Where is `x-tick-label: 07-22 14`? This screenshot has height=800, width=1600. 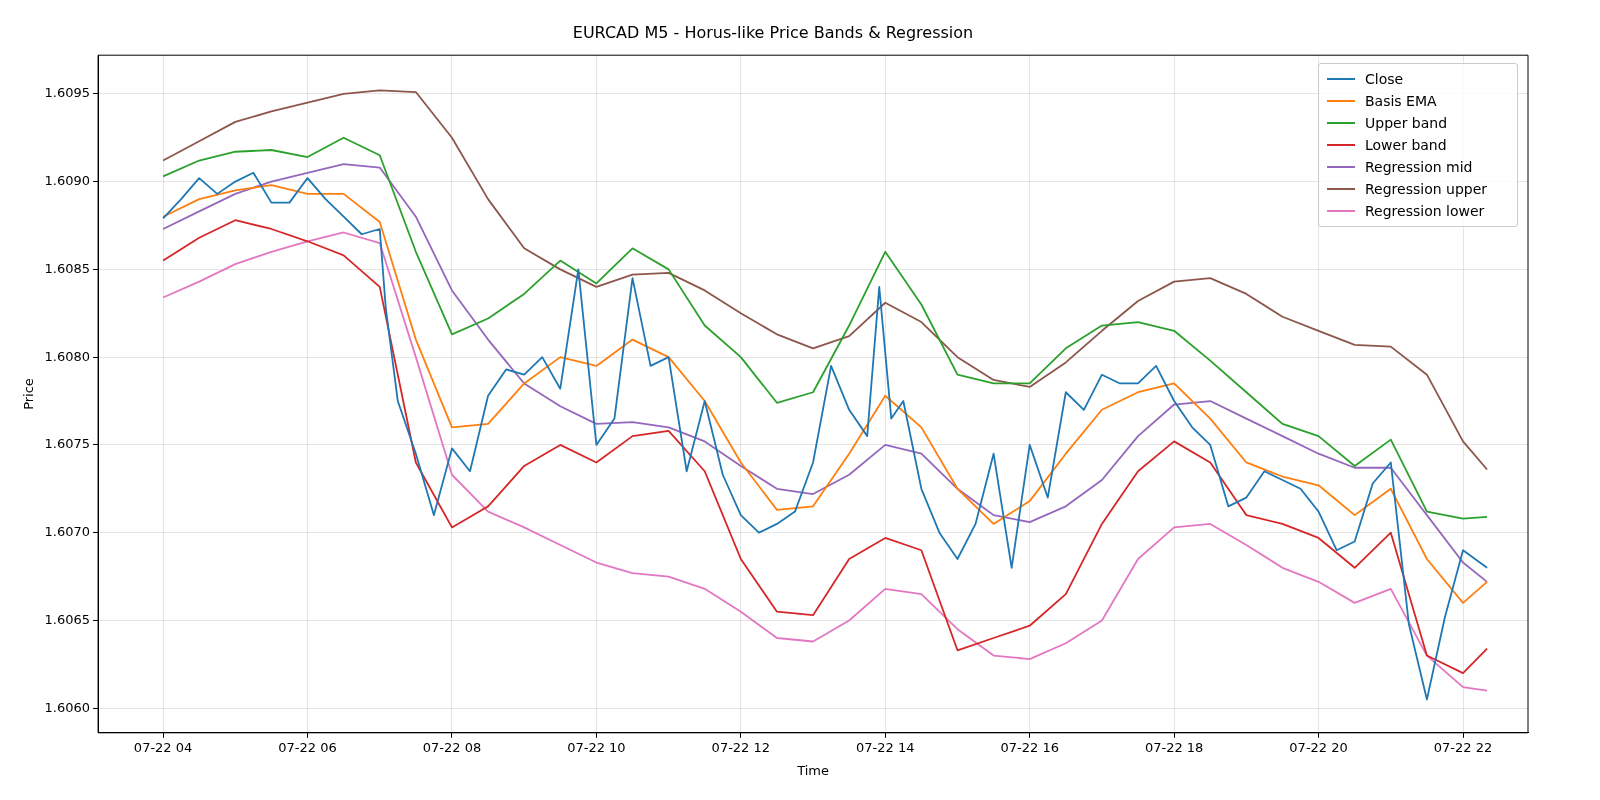 x-tick-label: 07-22 14 is located at coordinates (885, 747).